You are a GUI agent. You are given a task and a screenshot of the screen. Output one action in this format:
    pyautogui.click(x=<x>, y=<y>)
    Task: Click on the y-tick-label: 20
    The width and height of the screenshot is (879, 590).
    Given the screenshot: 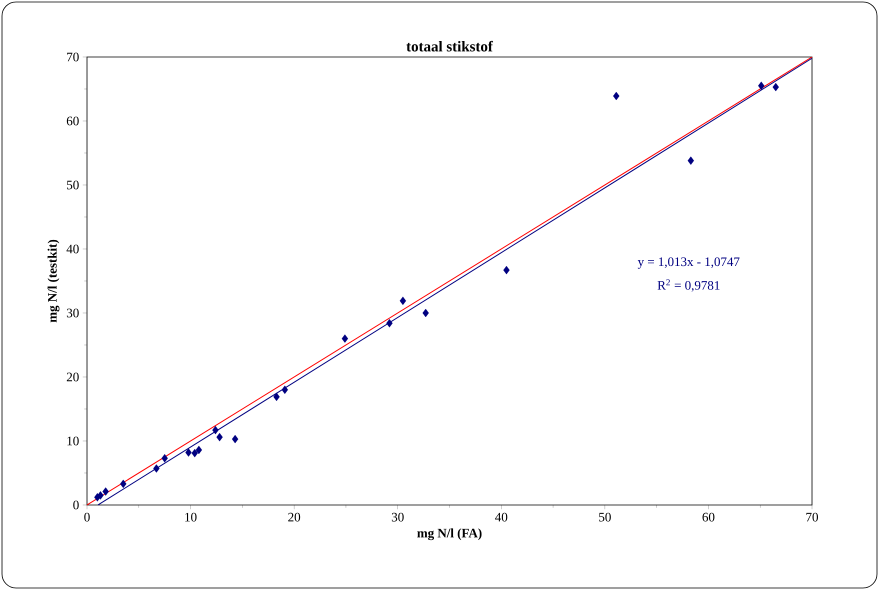 What is the action you would take?
    pyautogui.click(x=72, y=377)
    